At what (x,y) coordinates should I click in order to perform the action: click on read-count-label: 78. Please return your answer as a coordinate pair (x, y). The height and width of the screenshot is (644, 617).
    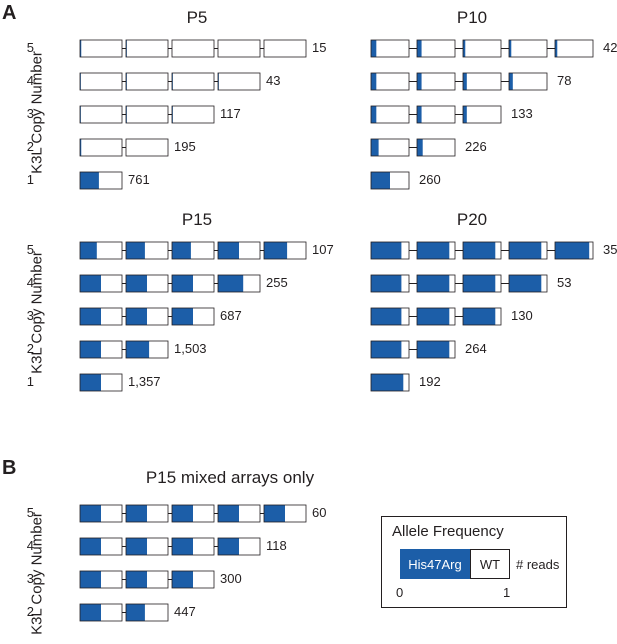
    Looking at the image, I should click on (564, 80).